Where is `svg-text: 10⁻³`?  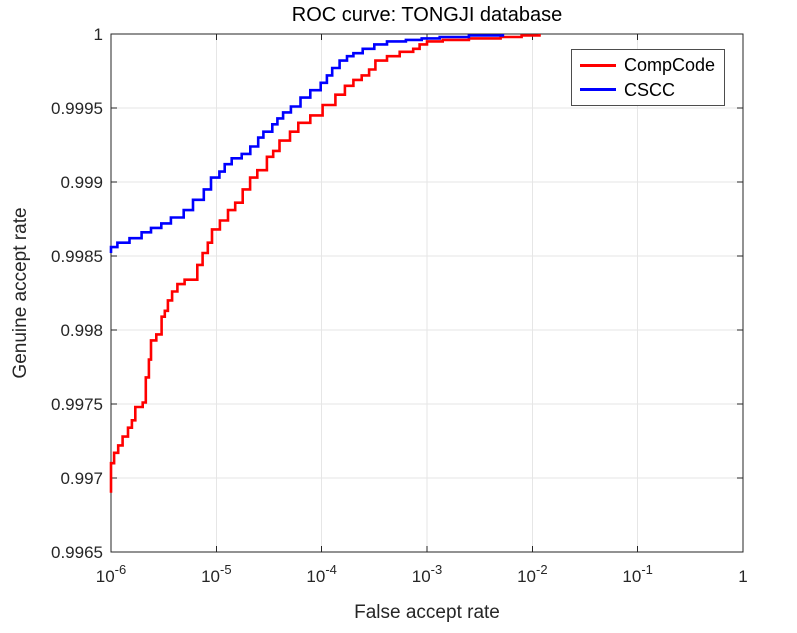
svg-text: 10⁻³ is located at coordinates (427, 574).